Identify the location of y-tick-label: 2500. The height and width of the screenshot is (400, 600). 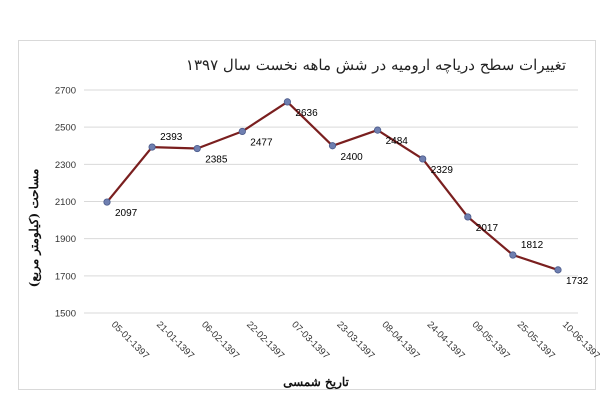
(65, 128).